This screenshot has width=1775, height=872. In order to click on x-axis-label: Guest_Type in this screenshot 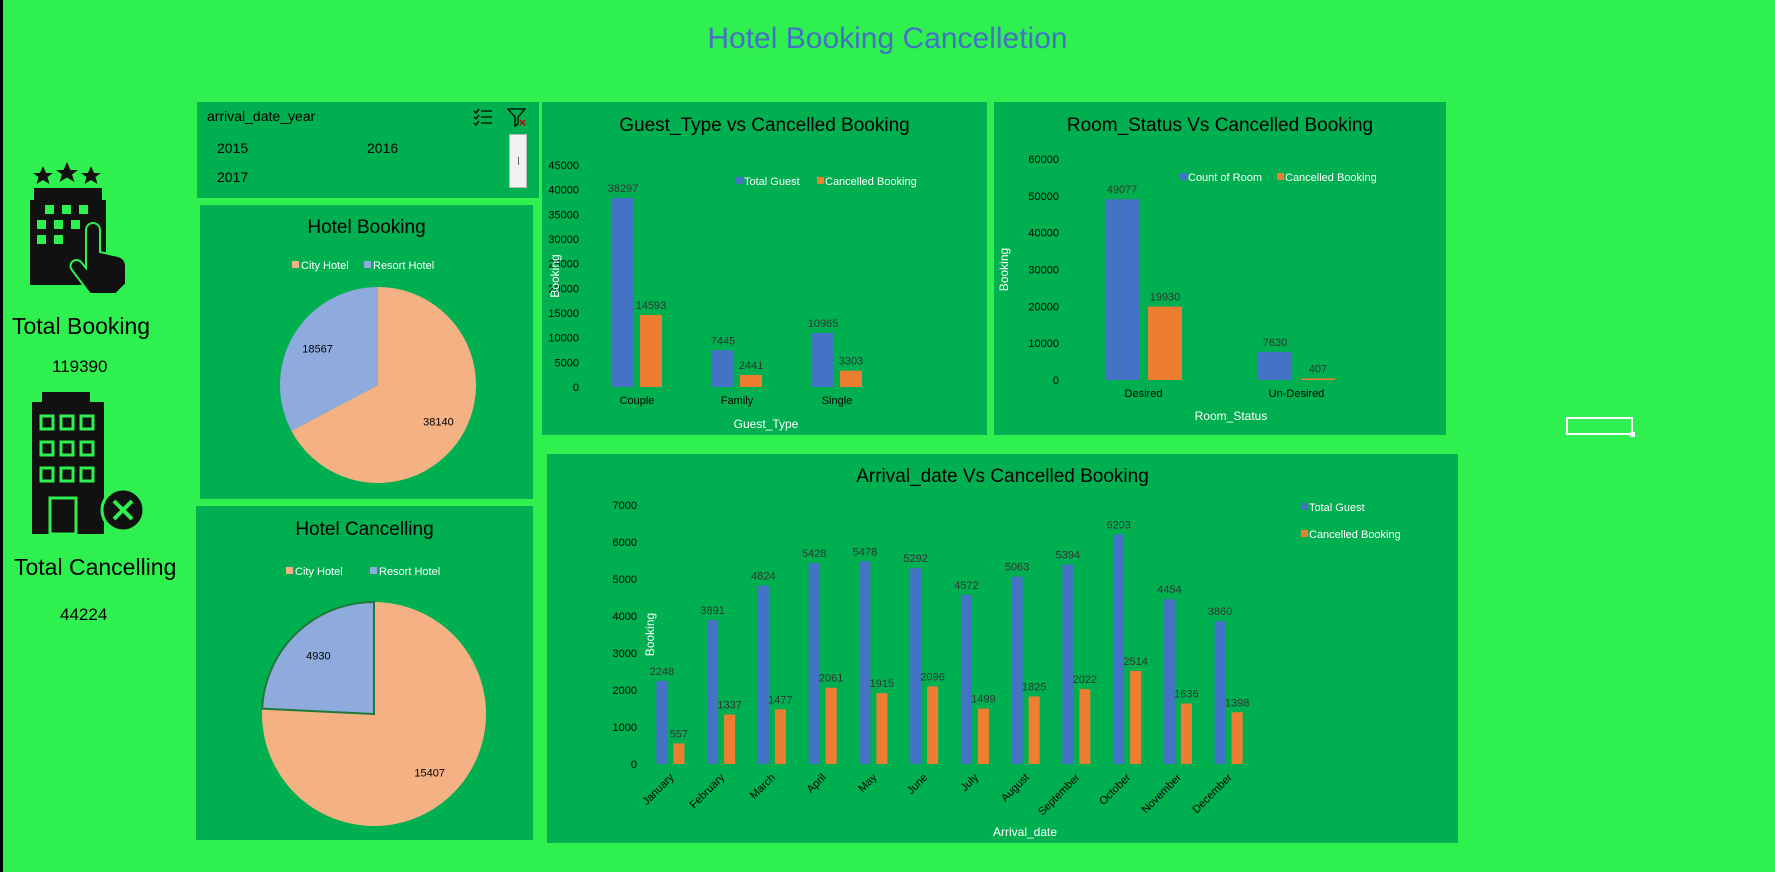, I will do `click(766, 424)`.